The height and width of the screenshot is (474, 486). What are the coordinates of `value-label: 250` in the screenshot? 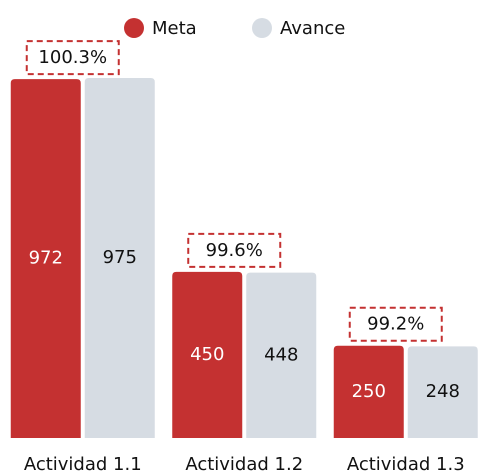 It's located at (369, 391).